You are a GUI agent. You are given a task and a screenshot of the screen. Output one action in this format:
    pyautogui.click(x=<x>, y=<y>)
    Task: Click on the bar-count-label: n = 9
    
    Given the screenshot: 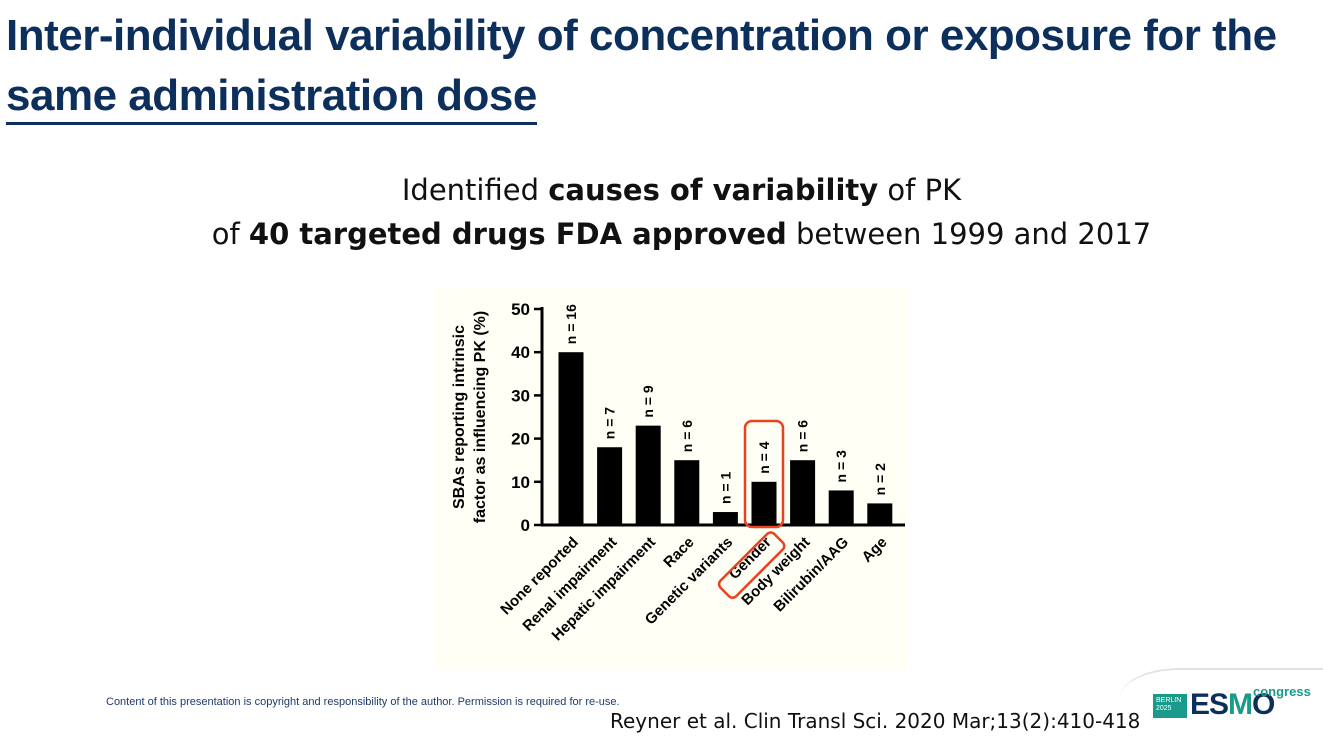 What is the action you would take?
    pyautogui.click(x=648, y=401)
    